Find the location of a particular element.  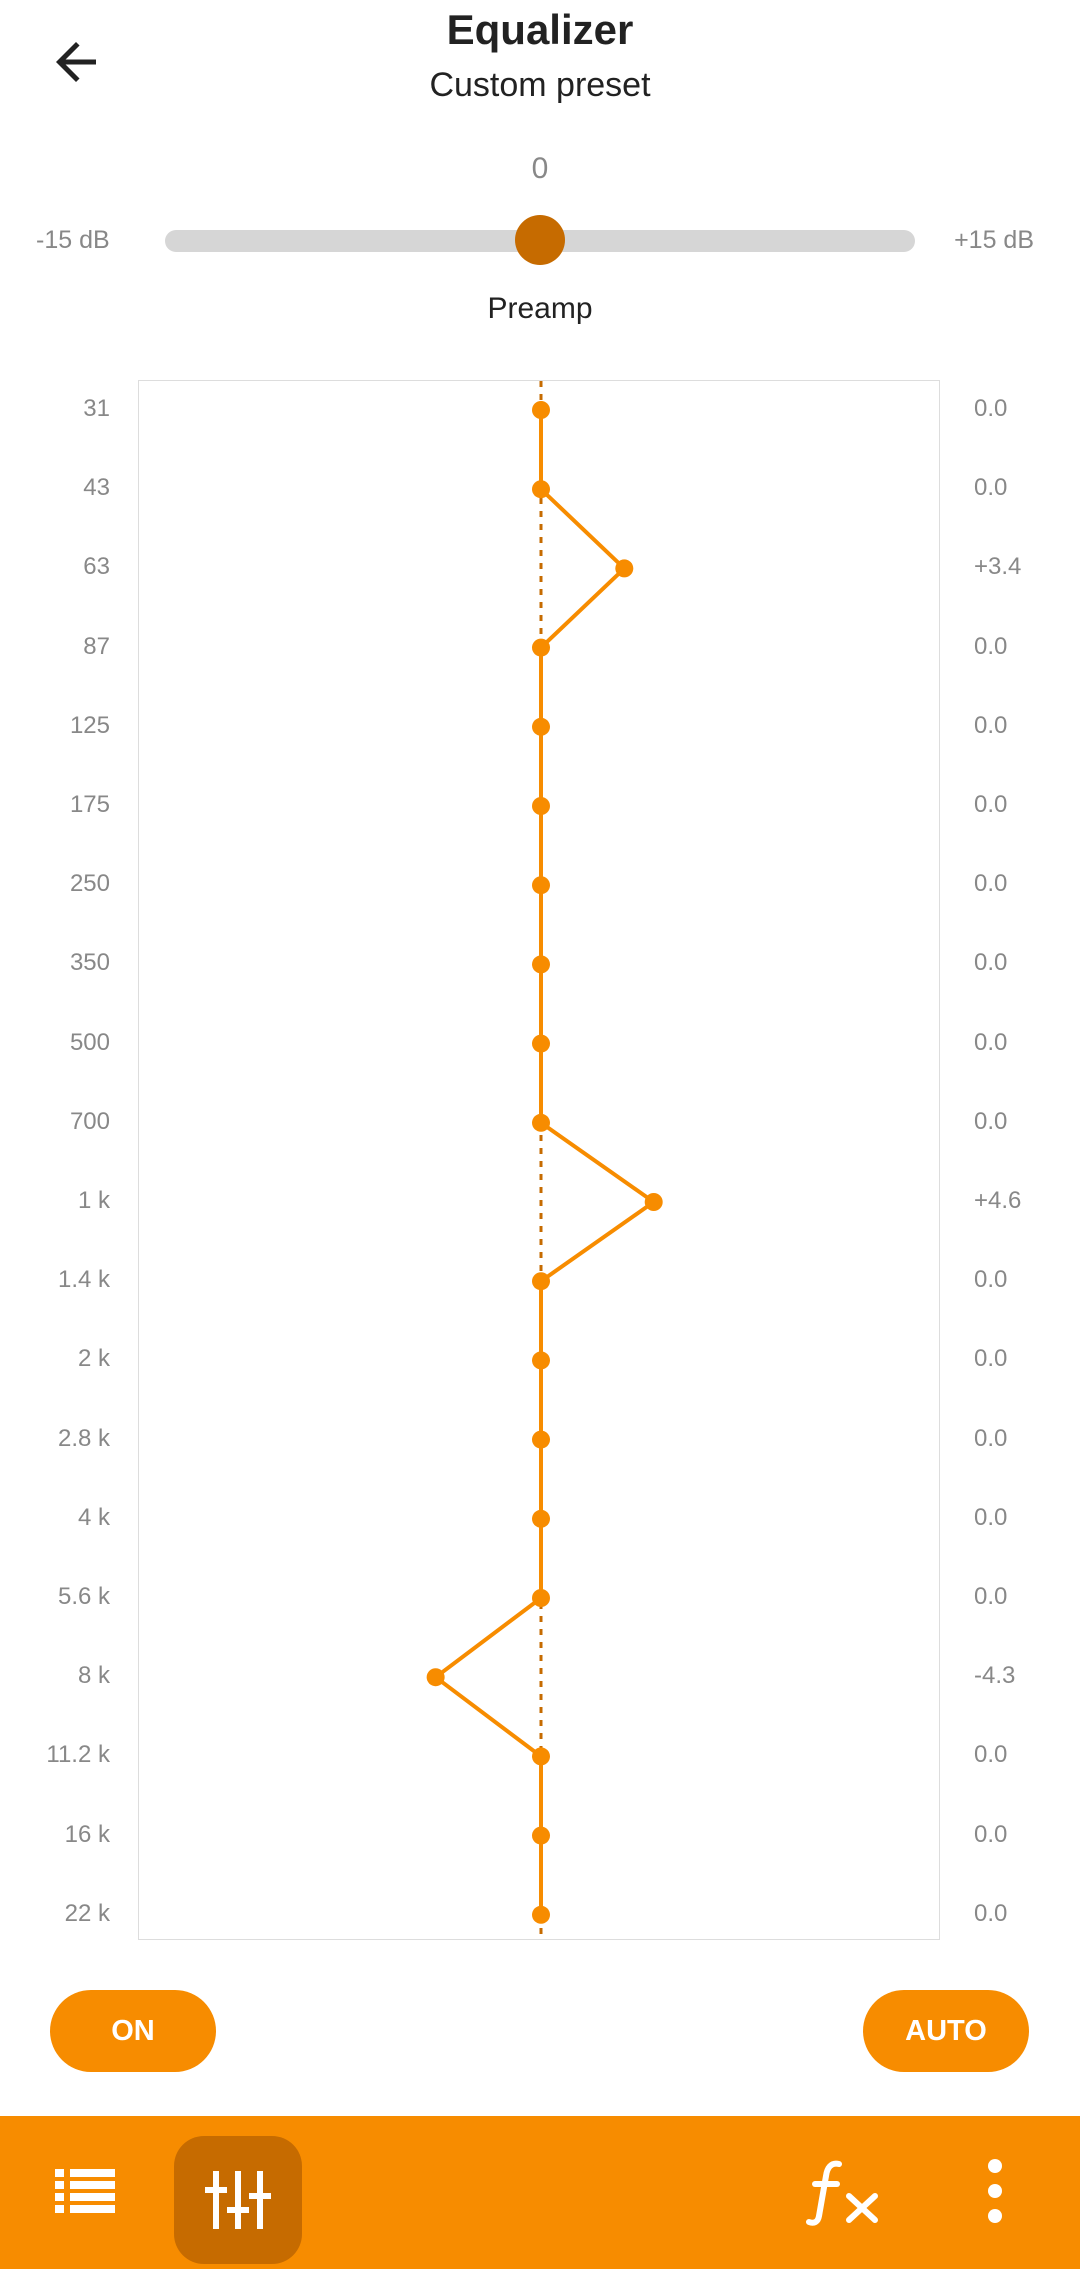

presets-list-button is located at coordinates (85, 2191).